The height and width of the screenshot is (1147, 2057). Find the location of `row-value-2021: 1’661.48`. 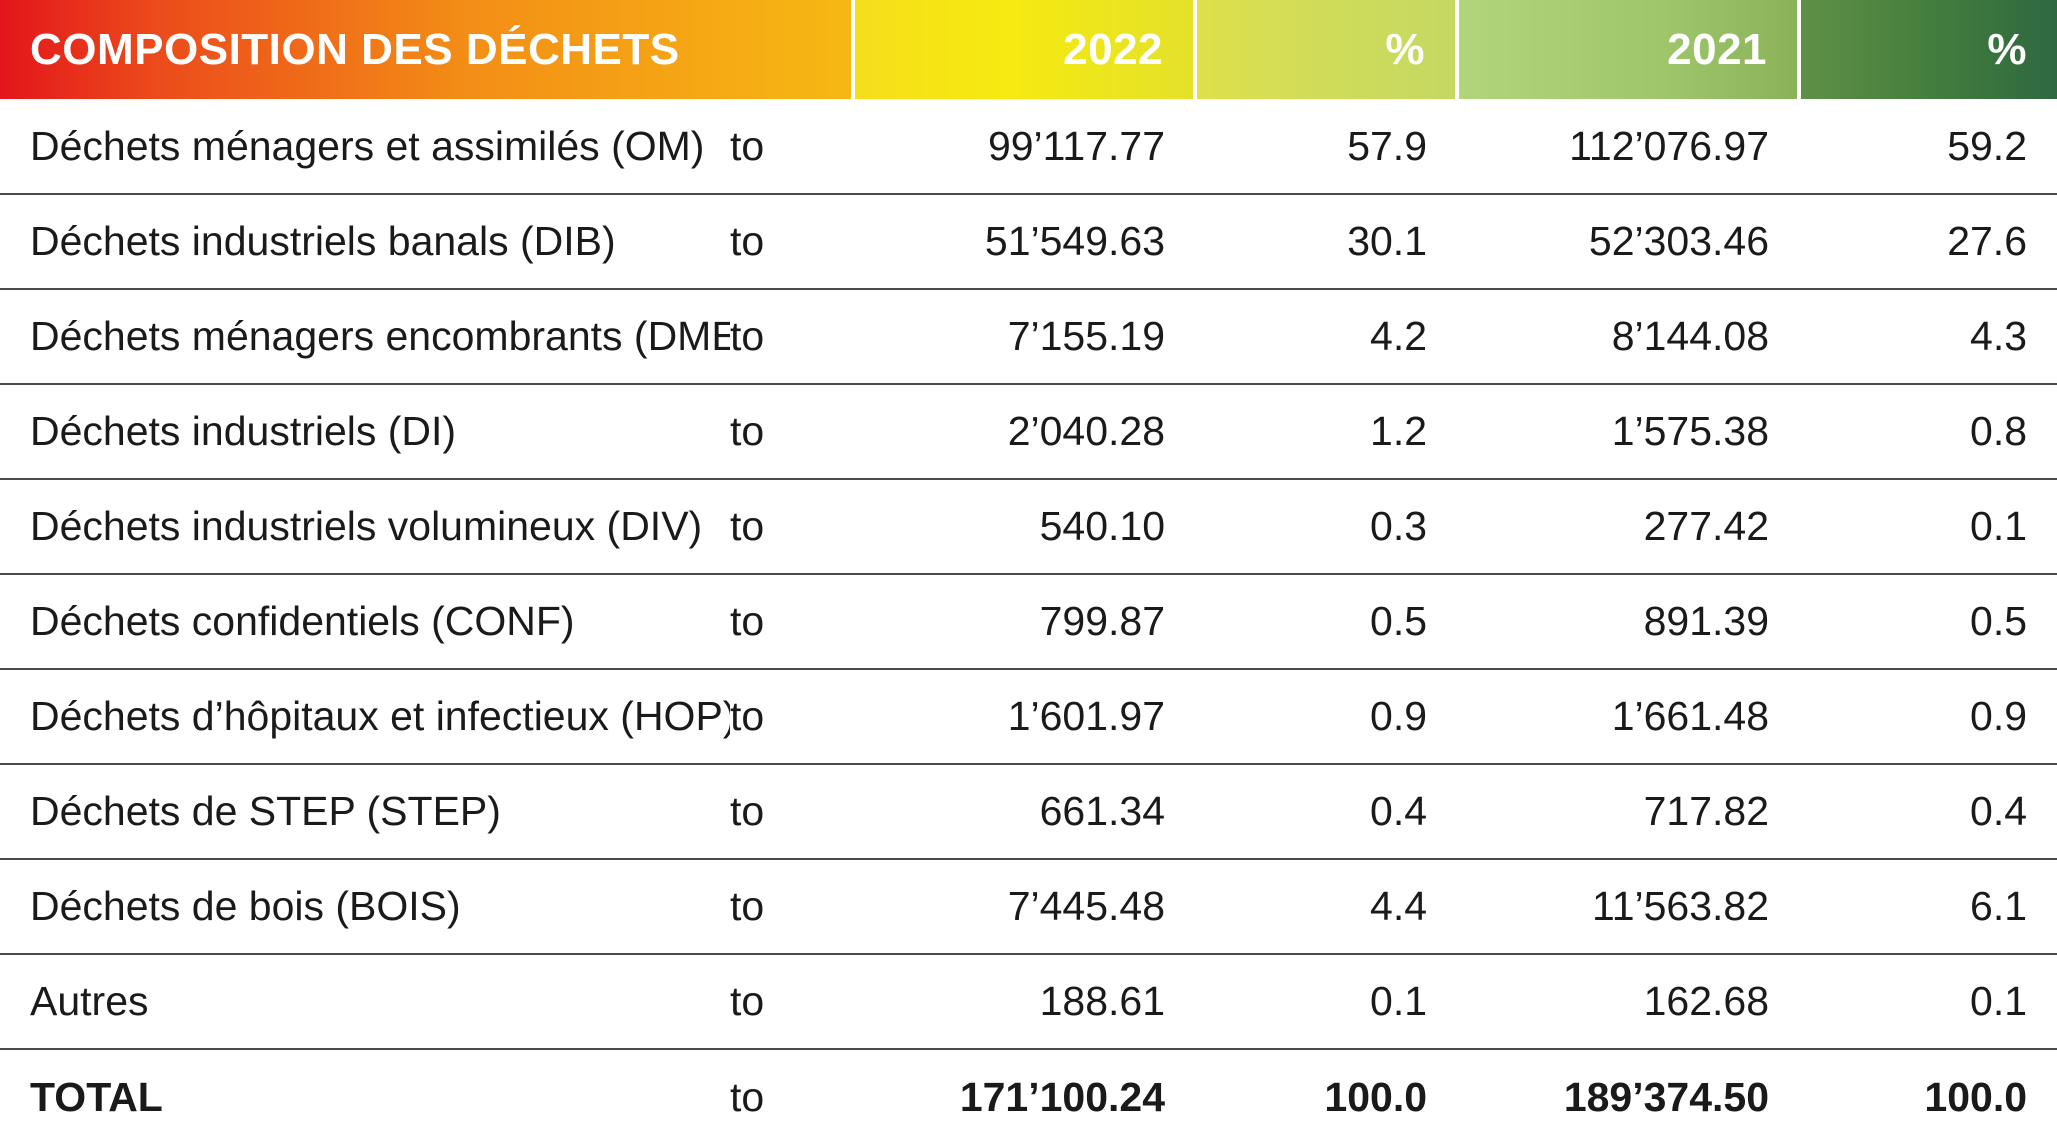

row-value-2021: 1’661.48 is located at coordinates (1628, 717).